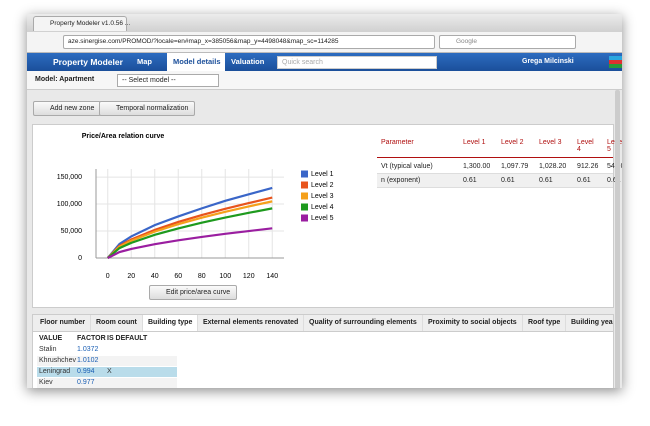 The width and height of the screenshot is (650, 426). I want to click on flag, so click(615, 62).